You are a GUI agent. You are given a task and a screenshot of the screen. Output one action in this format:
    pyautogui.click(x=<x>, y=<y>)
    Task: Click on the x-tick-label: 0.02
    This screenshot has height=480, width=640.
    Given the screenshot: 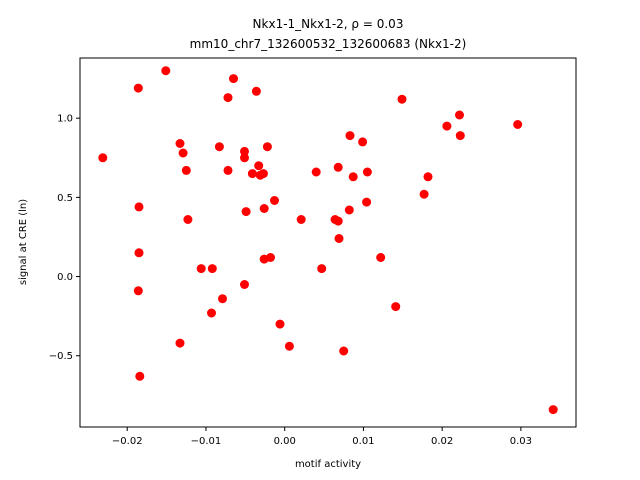 What is the action you would take?
    pyautogui.click(x=442, y=441)
    